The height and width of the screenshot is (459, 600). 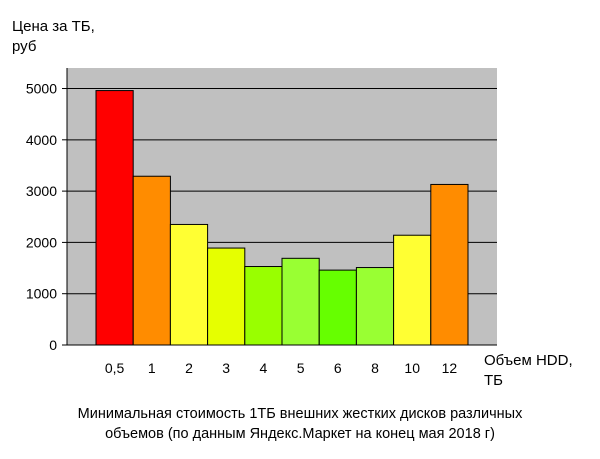 I want to click on x-tick-label-7: 8, so click(x=375, y=368).